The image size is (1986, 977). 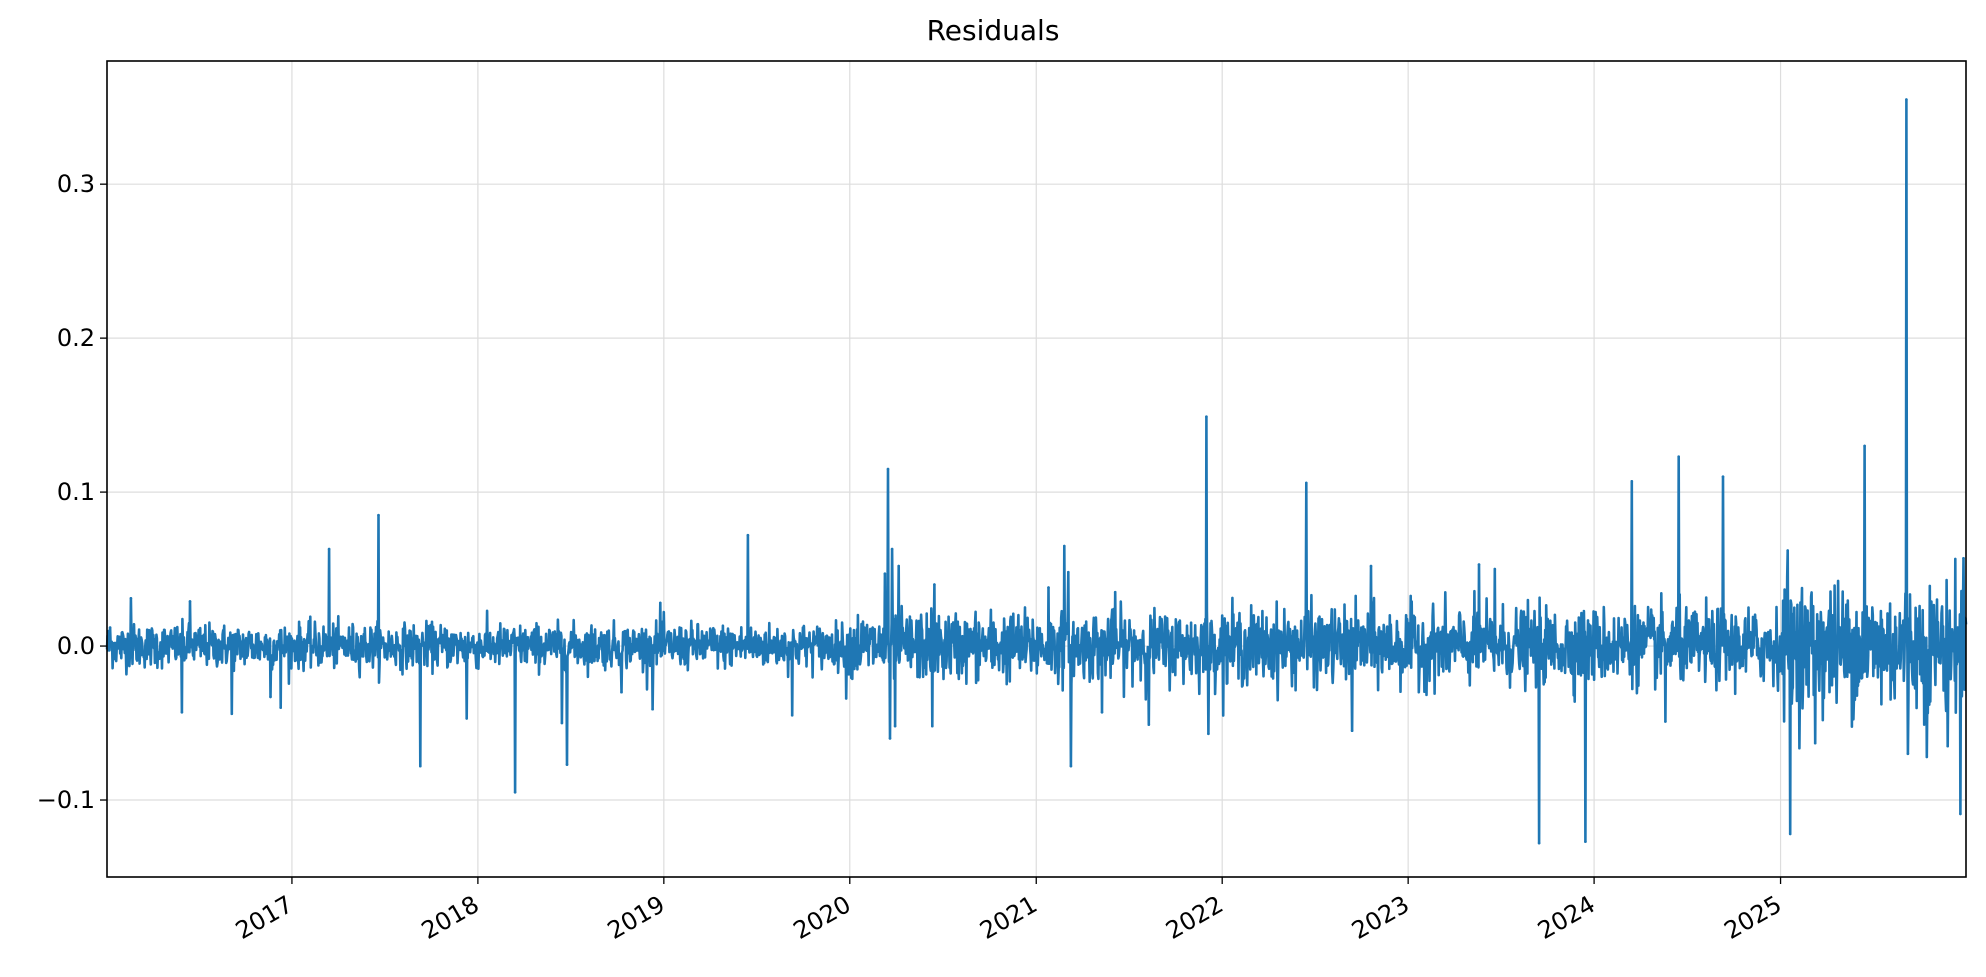 I want to click on y-tick-label: 0.2, so click(x=76, y=338).